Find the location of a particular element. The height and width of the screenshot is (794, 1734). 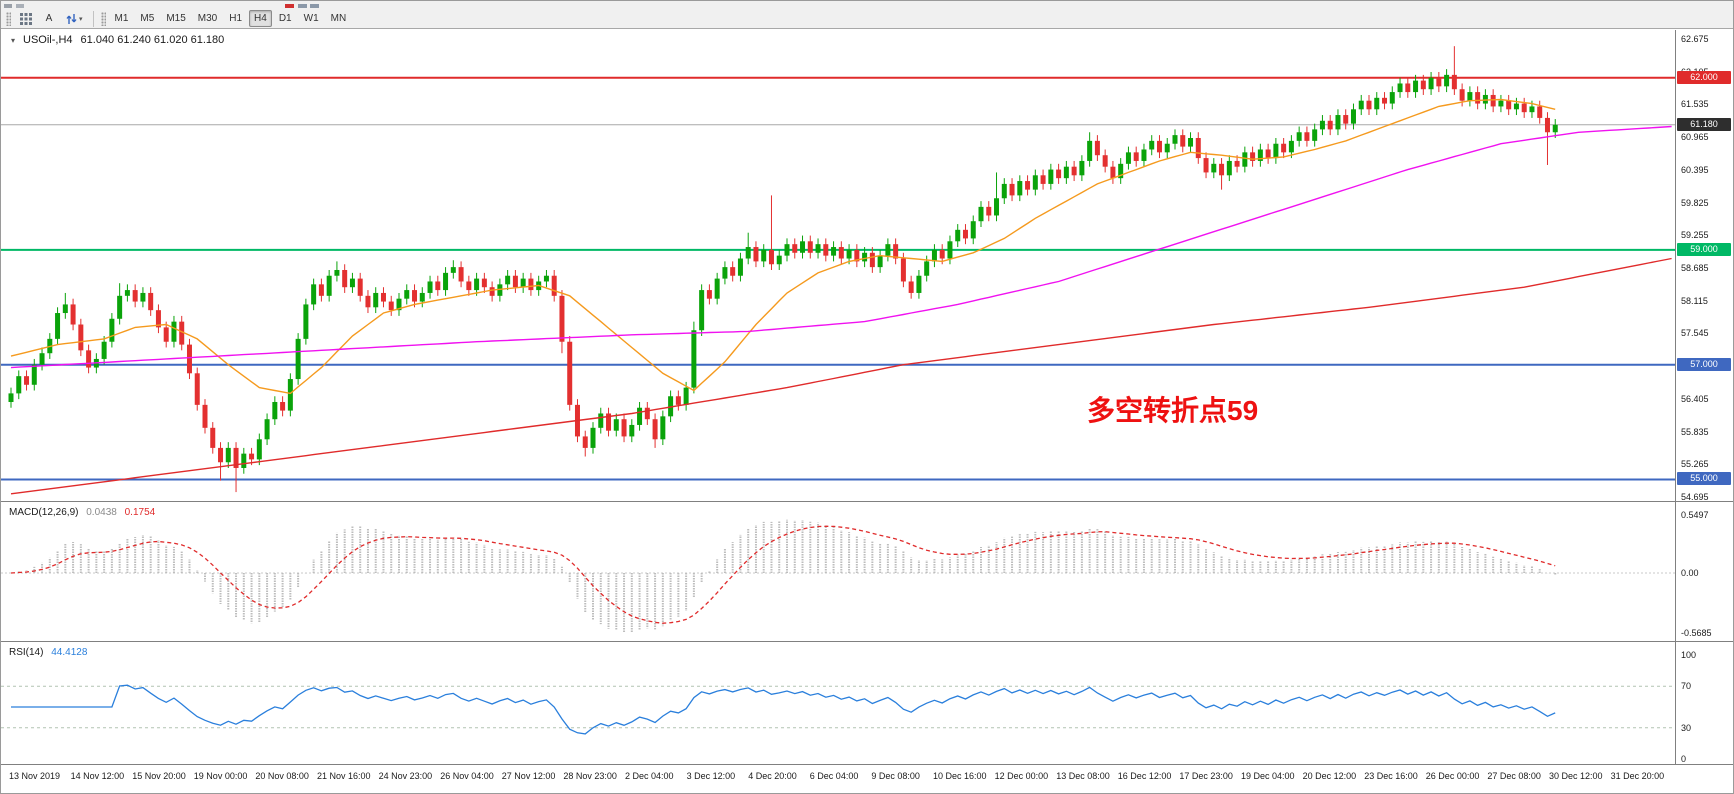

current-price-badge: 61.180 is located at coordinates (1704, 124).